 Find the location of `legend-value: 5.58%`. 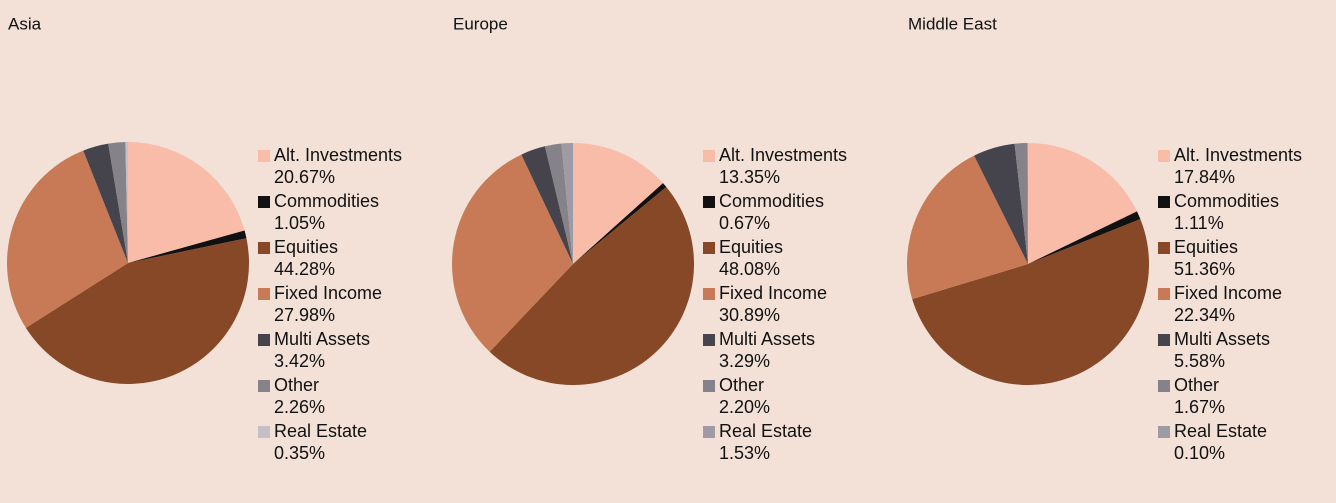

legend-value: 5.58% is located at coordinates (1199, 361).